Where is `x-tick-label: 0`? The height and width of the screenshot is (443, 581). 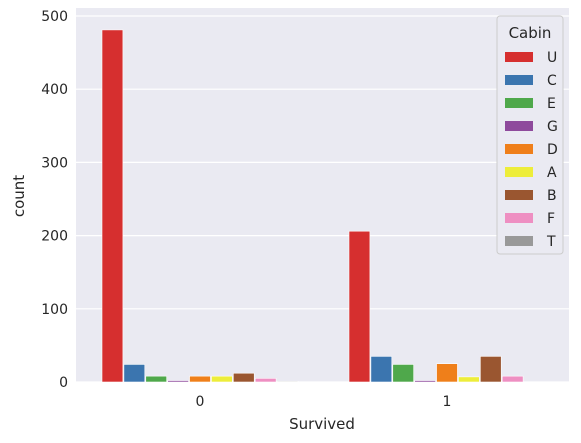 x-tick-label: 0 is located at coordinates (200, 402).